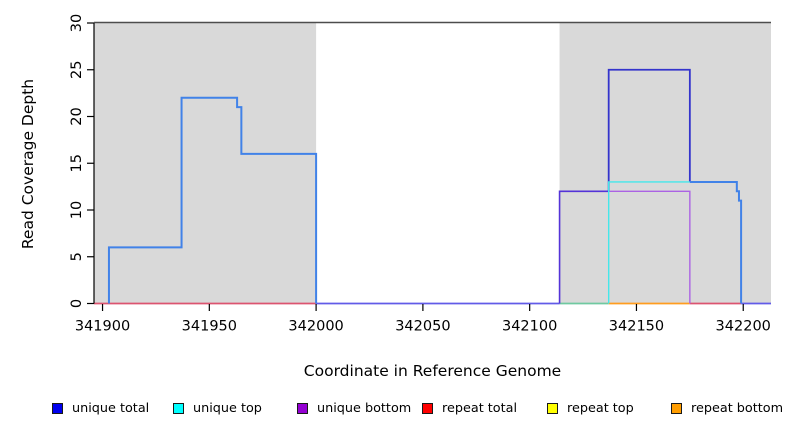  Describe the element at coordinates (227, 408) in the screenshot. I see `legend-label: unique top` at that location.